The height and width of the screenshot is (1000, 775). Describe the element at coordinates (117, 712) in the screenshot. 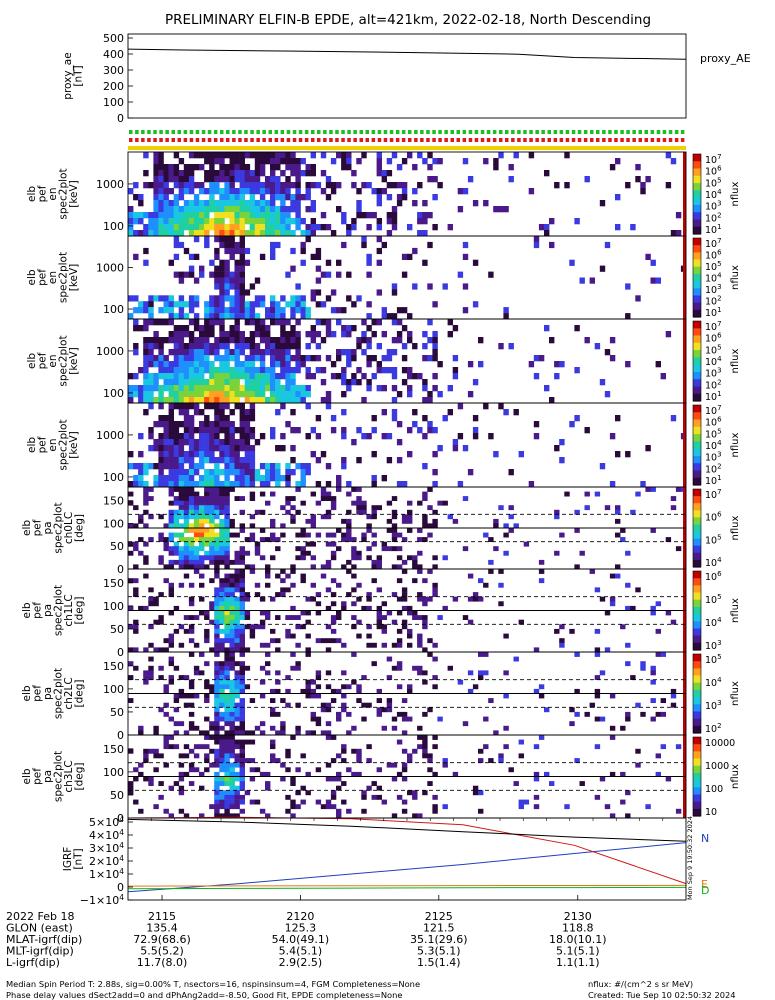

I see `y-tick-label: 50` at that location.